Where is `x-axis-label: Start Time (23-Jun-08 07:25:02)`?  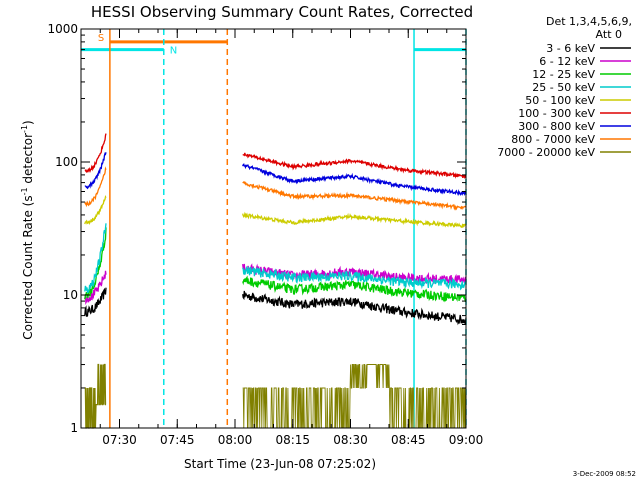
x-axis-label: Start Time (23-Jun-08 07:25:02) is located at coordinates (280, 464).